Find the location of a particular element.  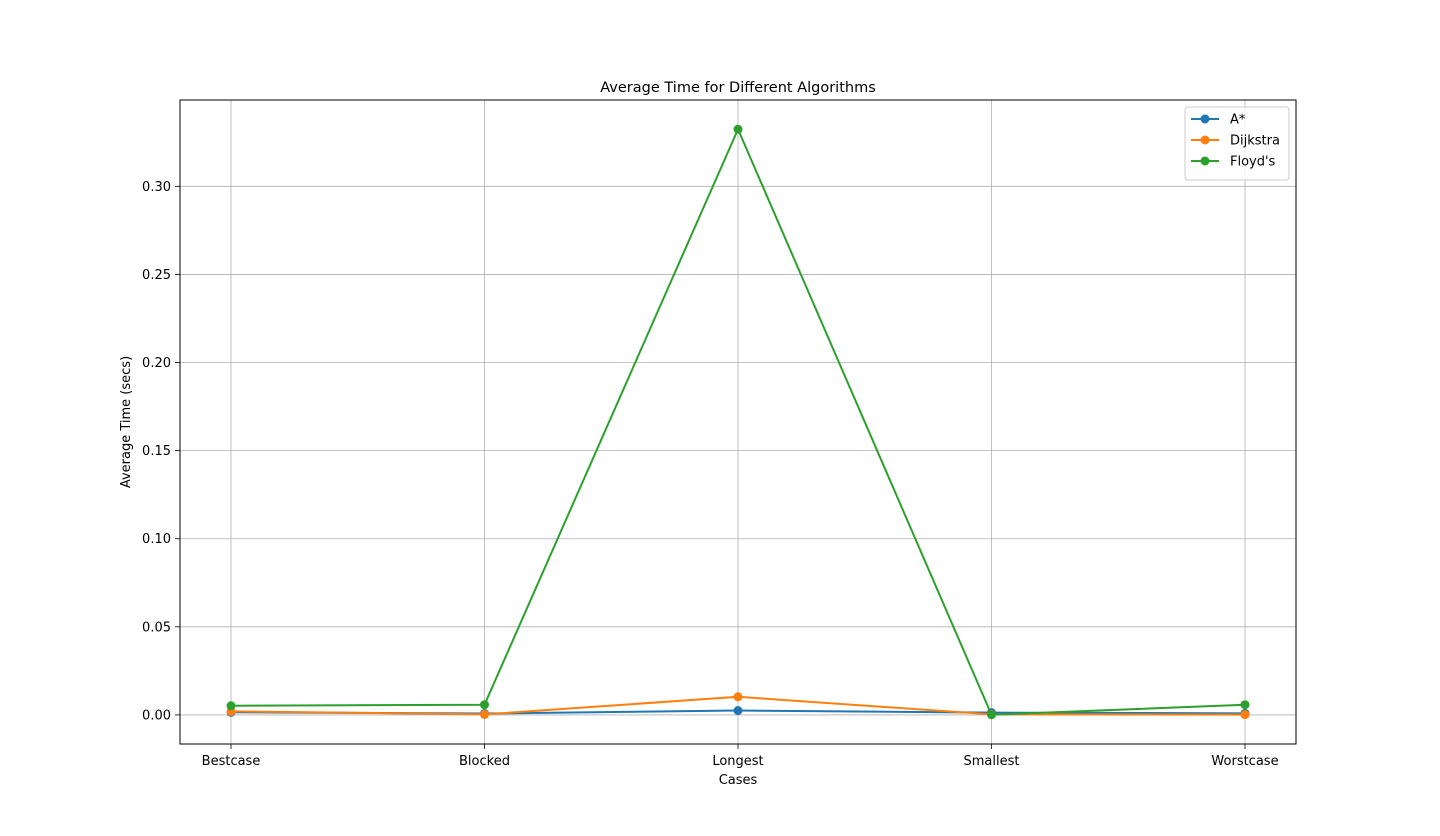

y-tick-label: 0.25 is located at coordinates (156, 275).